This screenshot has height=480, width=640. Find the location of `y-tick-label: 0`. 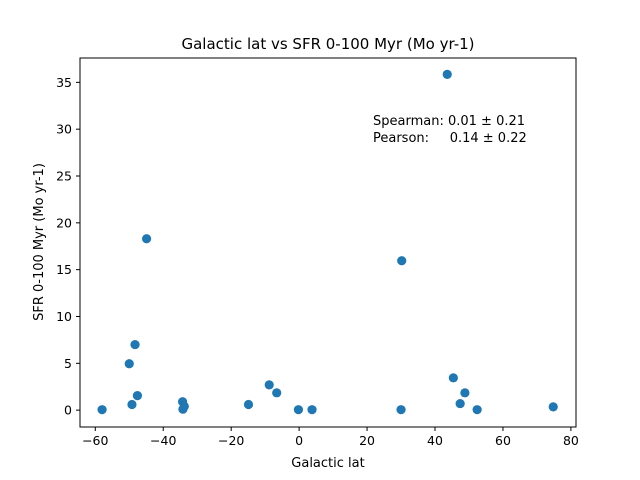

y-tick-label: 0 is located at coordinates (68, 410).